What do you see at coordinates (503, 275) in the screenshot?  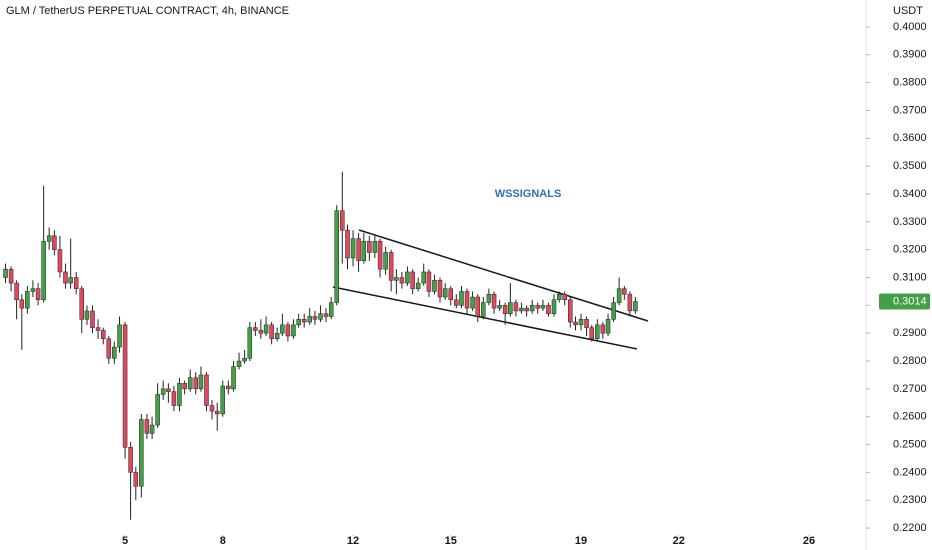 I see `trend-line-upper` at bounding box center [503, 275].